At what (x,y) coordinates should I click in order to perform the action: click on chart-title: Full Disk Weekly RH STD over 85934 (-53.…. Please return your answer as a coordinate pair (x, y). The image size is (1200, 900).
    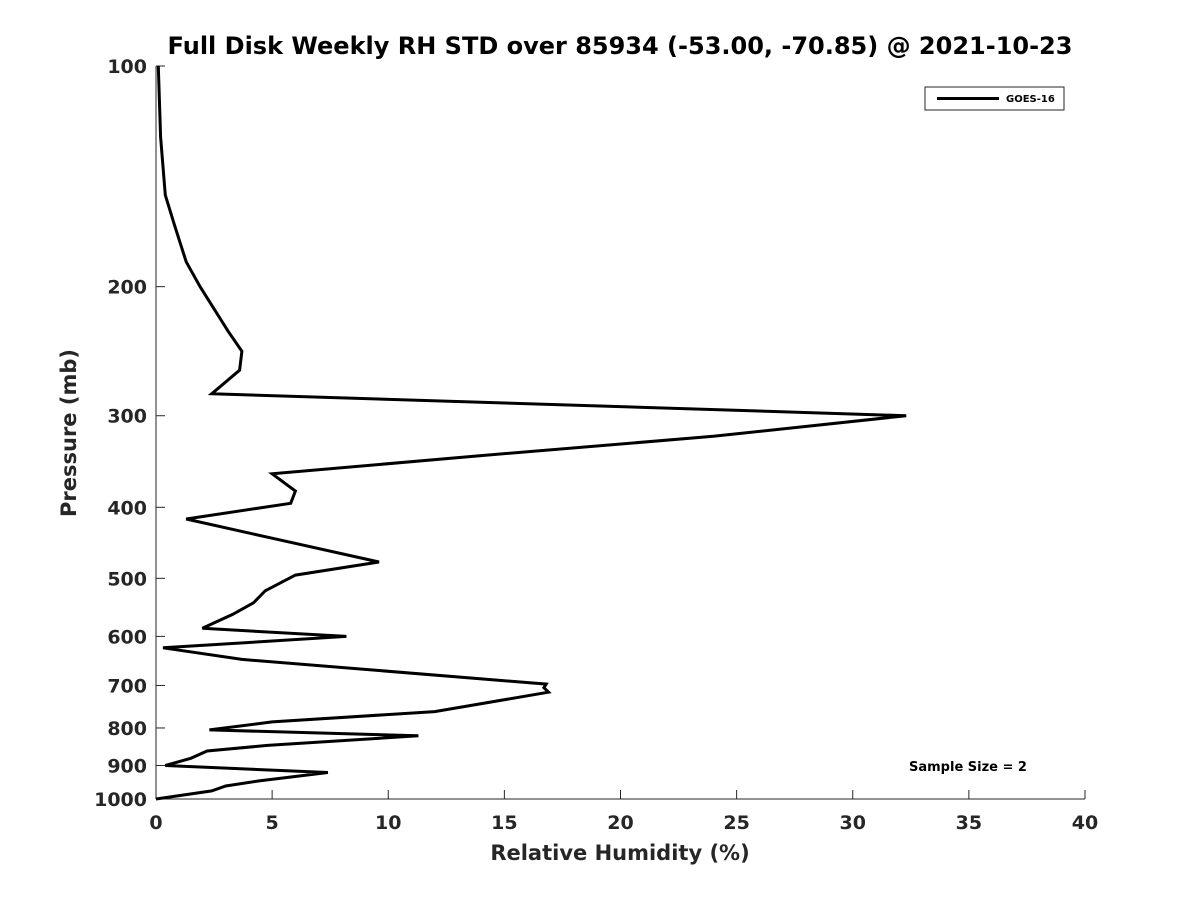
    Looking at the image, I should click on (620, 46).